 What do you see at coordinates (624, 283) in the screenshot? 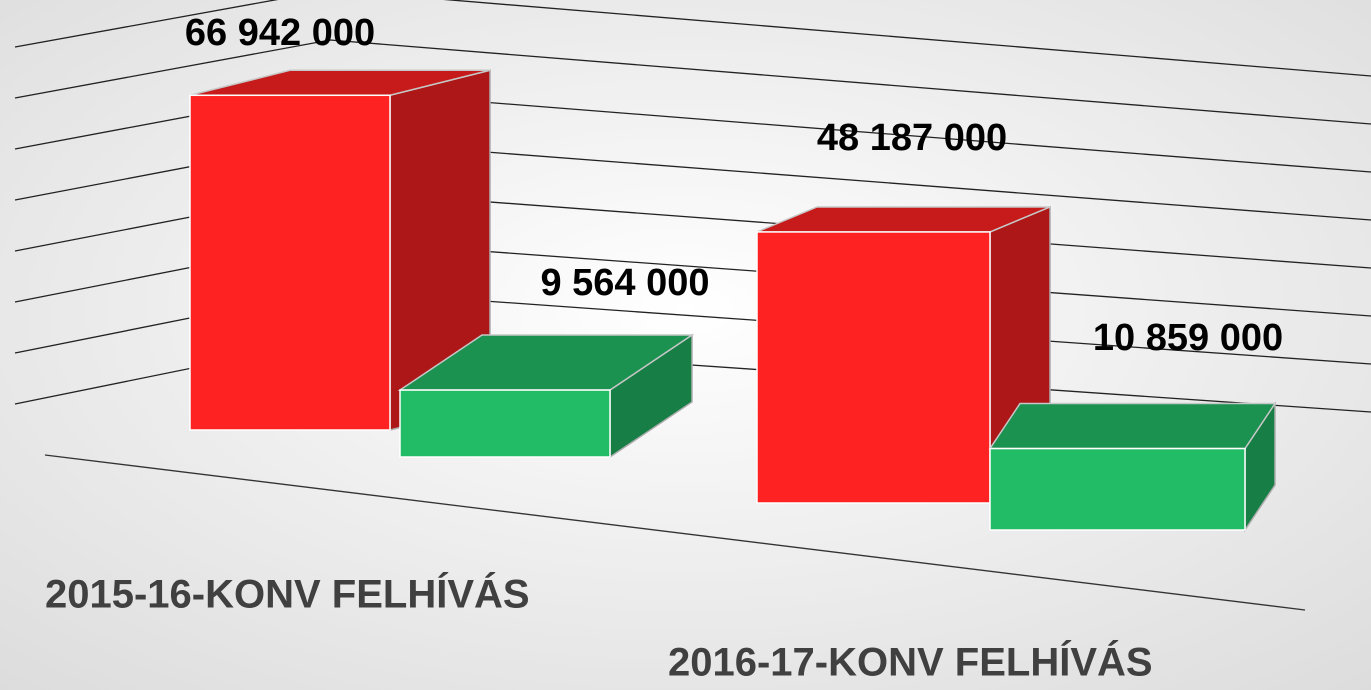
I see `value-label: 9 564 000` at bounding box center [624, 283].